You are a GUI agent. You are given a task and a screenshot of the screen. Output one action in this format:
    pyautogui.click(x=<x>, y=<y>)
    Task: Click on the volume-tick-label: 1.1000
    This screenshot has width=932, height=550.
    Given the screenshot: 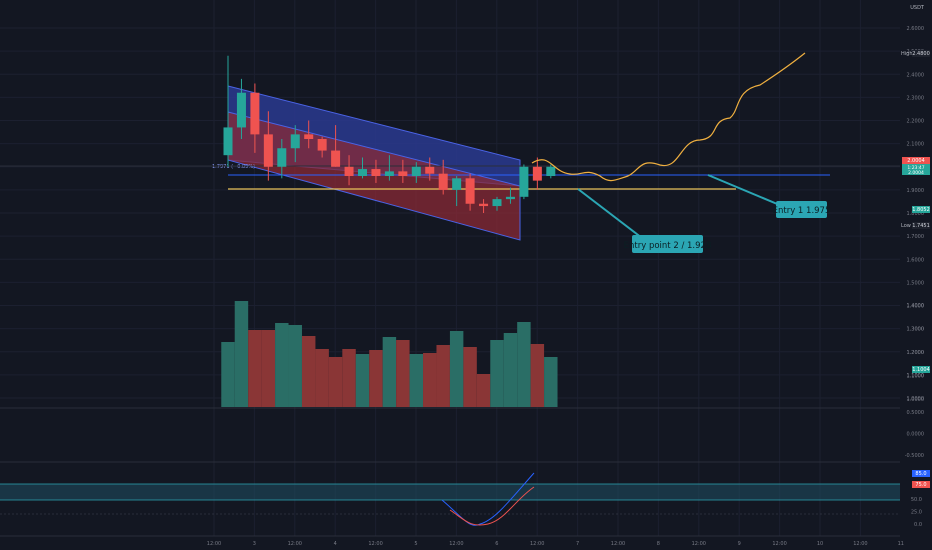 What is the action you would take?
    pyautogui.click(x=916, y=377)
    